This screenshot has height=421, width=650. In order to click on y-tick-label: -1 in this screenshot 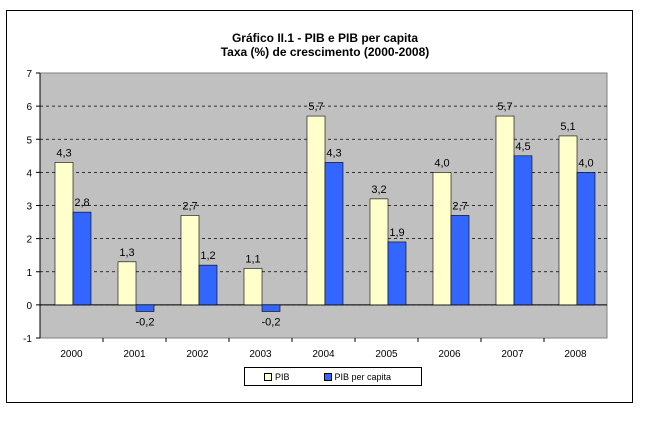, I will do `click(27, 339)`.